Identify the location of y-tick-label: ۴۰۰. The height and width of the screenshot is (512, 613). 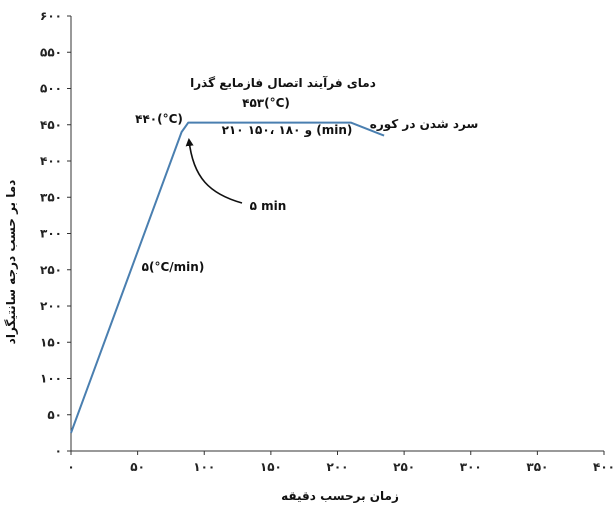
(51, 161).